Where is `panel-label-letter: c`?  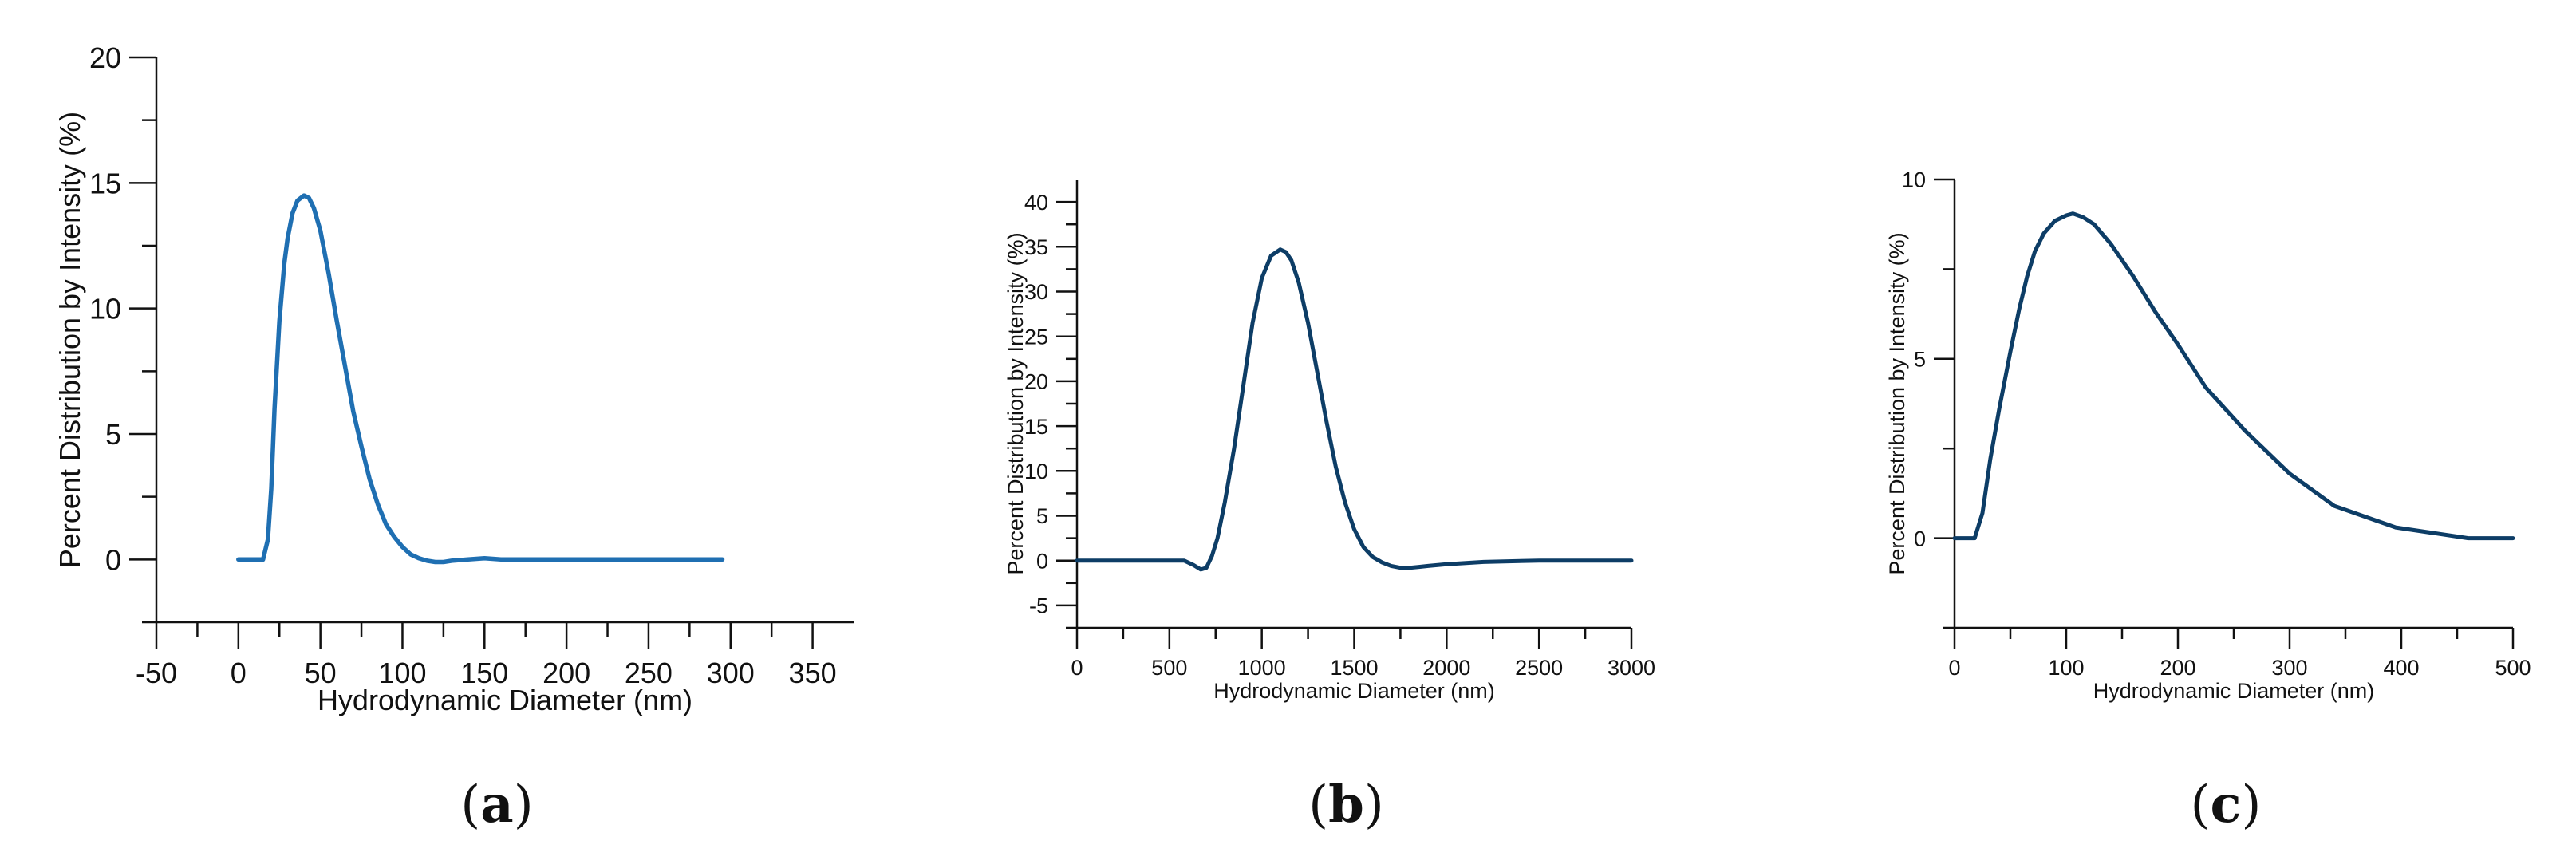
panel-label-letter: c is located at coordinates (2227, 805).